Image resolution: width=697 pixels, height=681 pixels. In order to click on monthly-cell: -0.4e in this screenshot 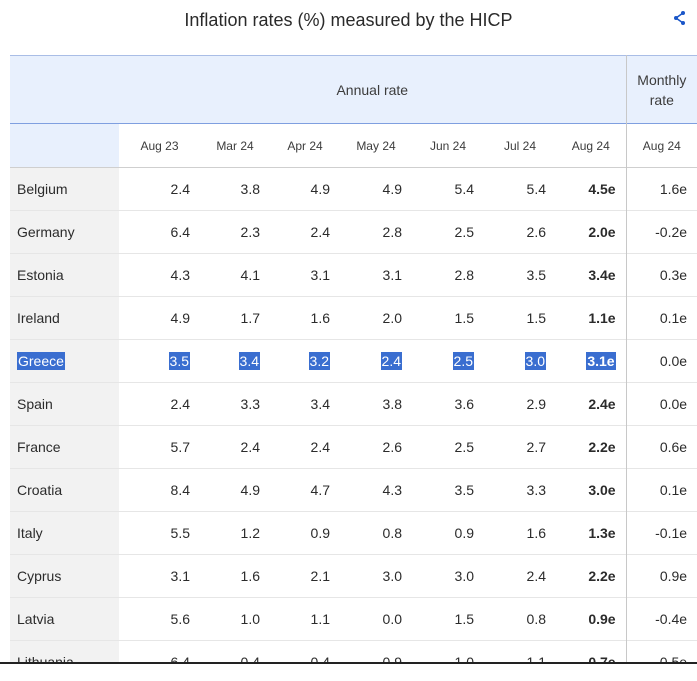, I will do `click(661, 619)`.